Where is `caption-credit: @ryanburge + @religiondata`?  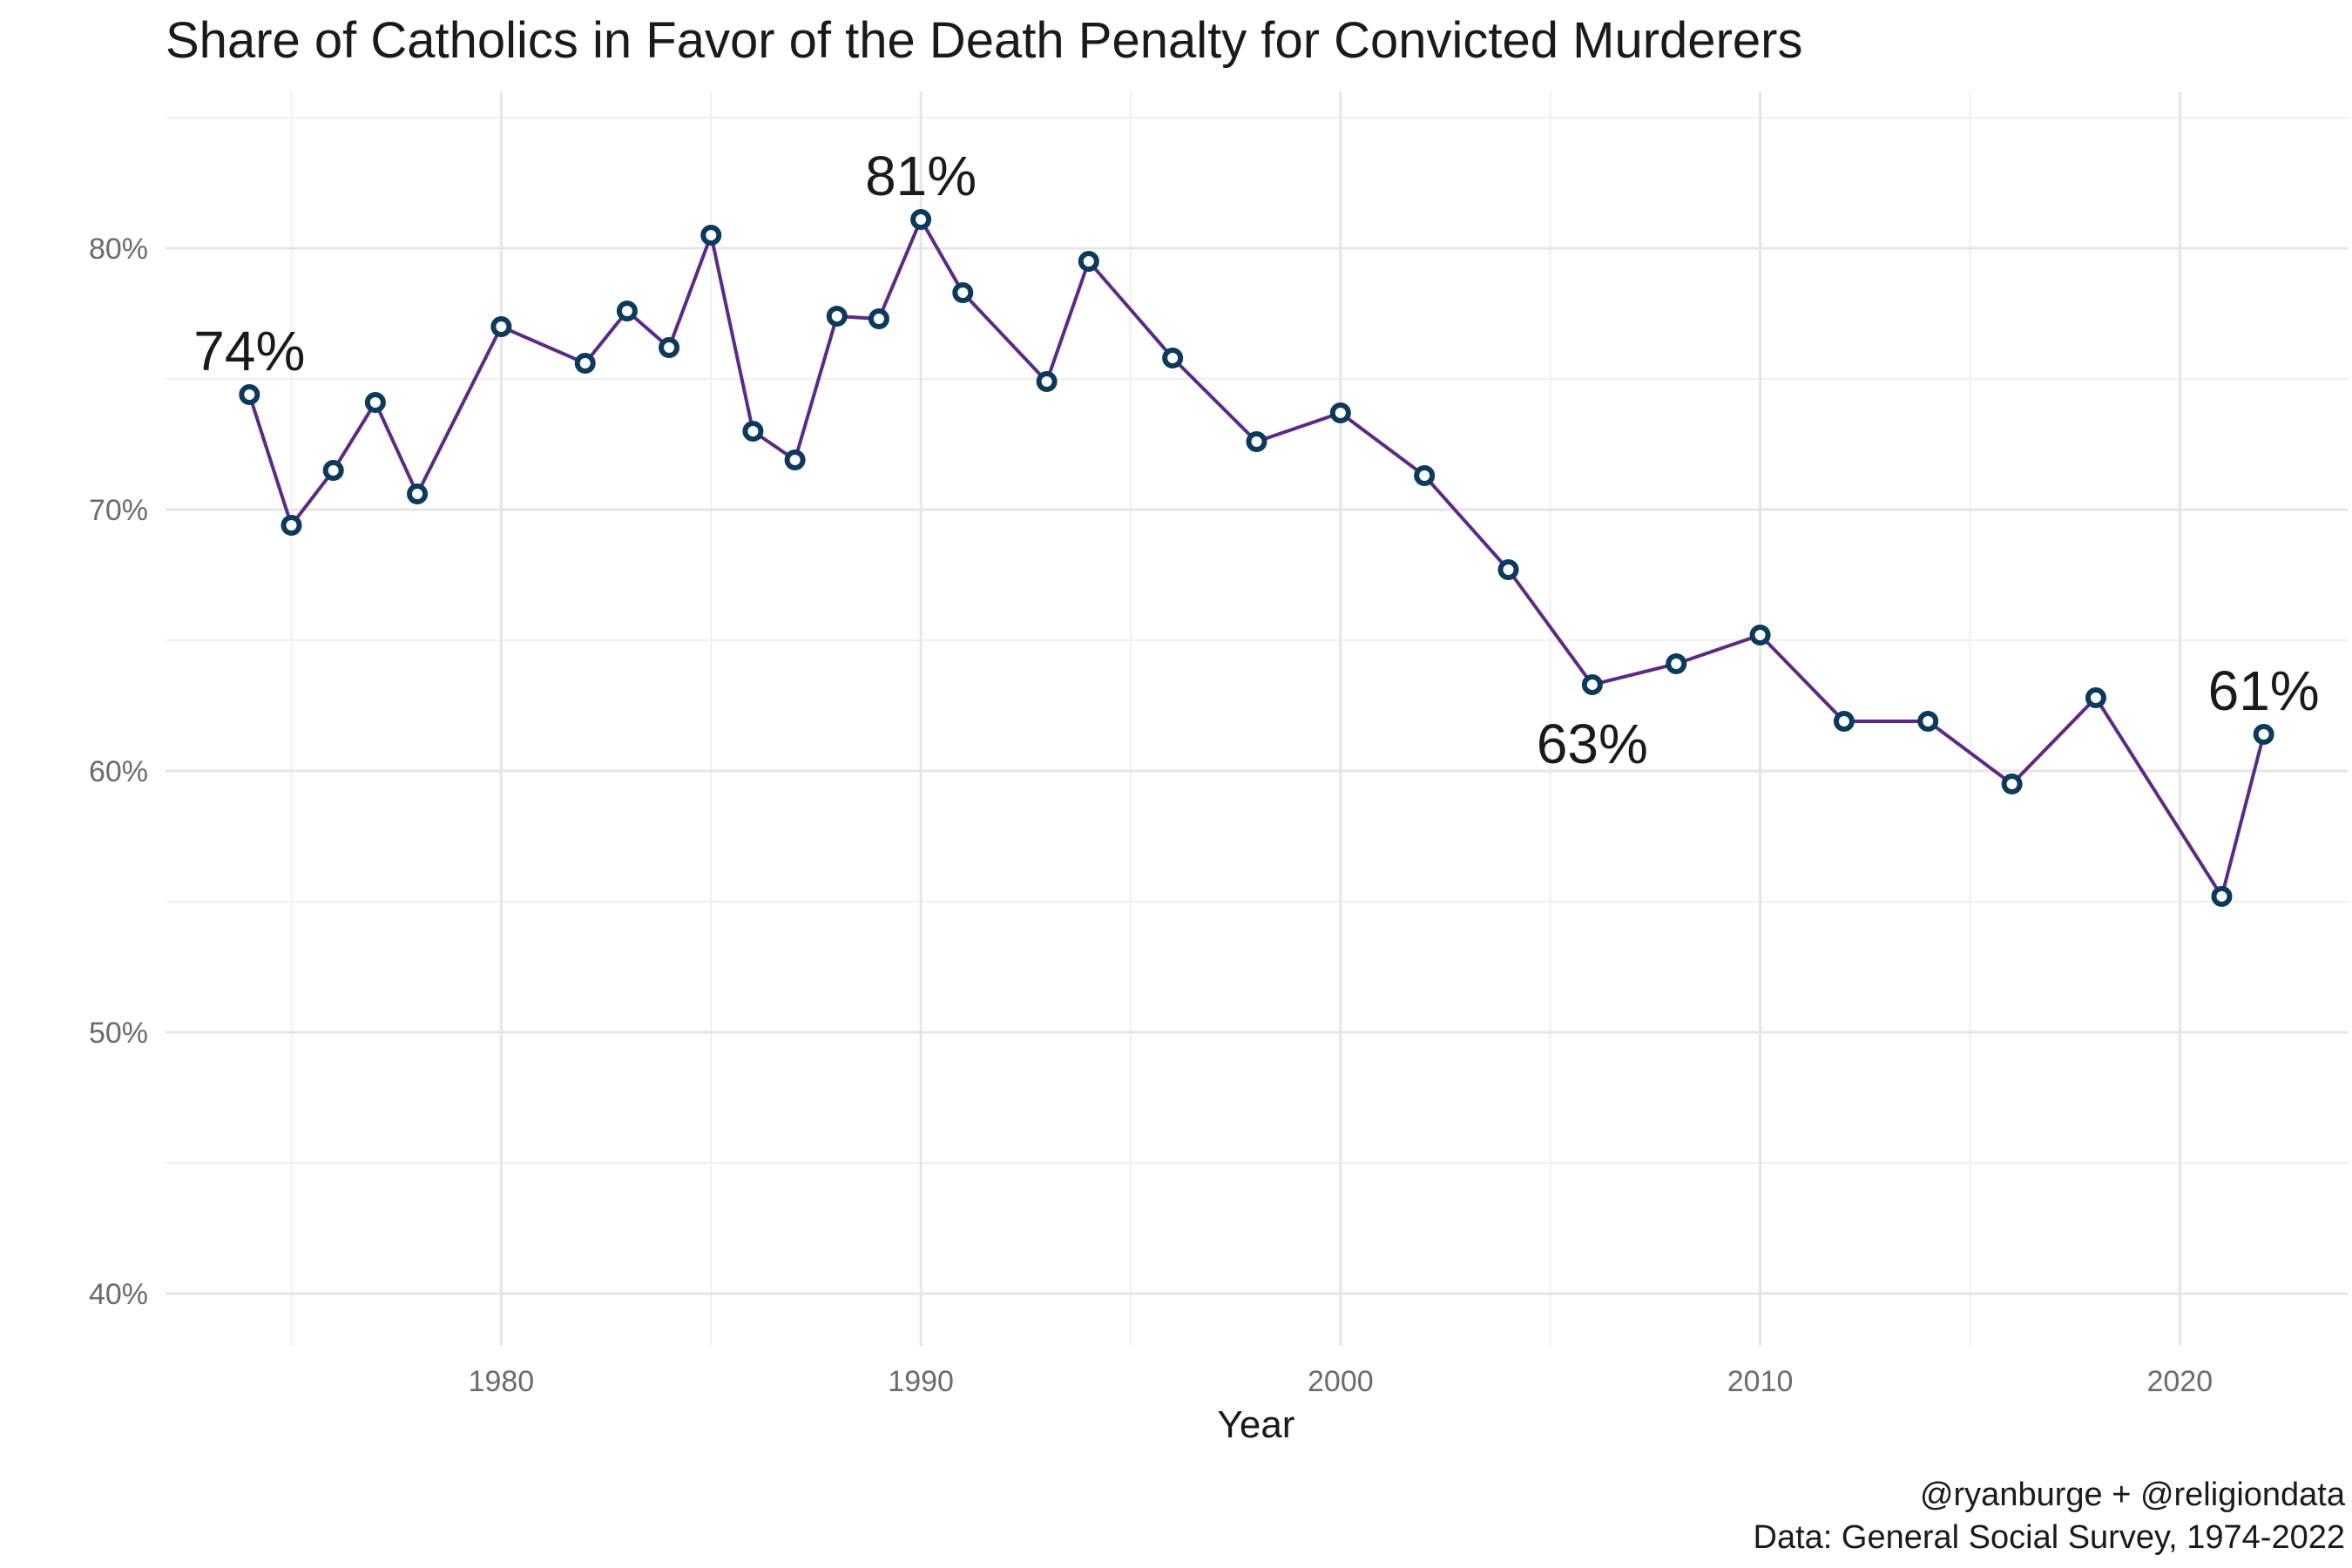
caption-credit: @ryanburge + @religiondata is located at coordinates (2133, 1495).